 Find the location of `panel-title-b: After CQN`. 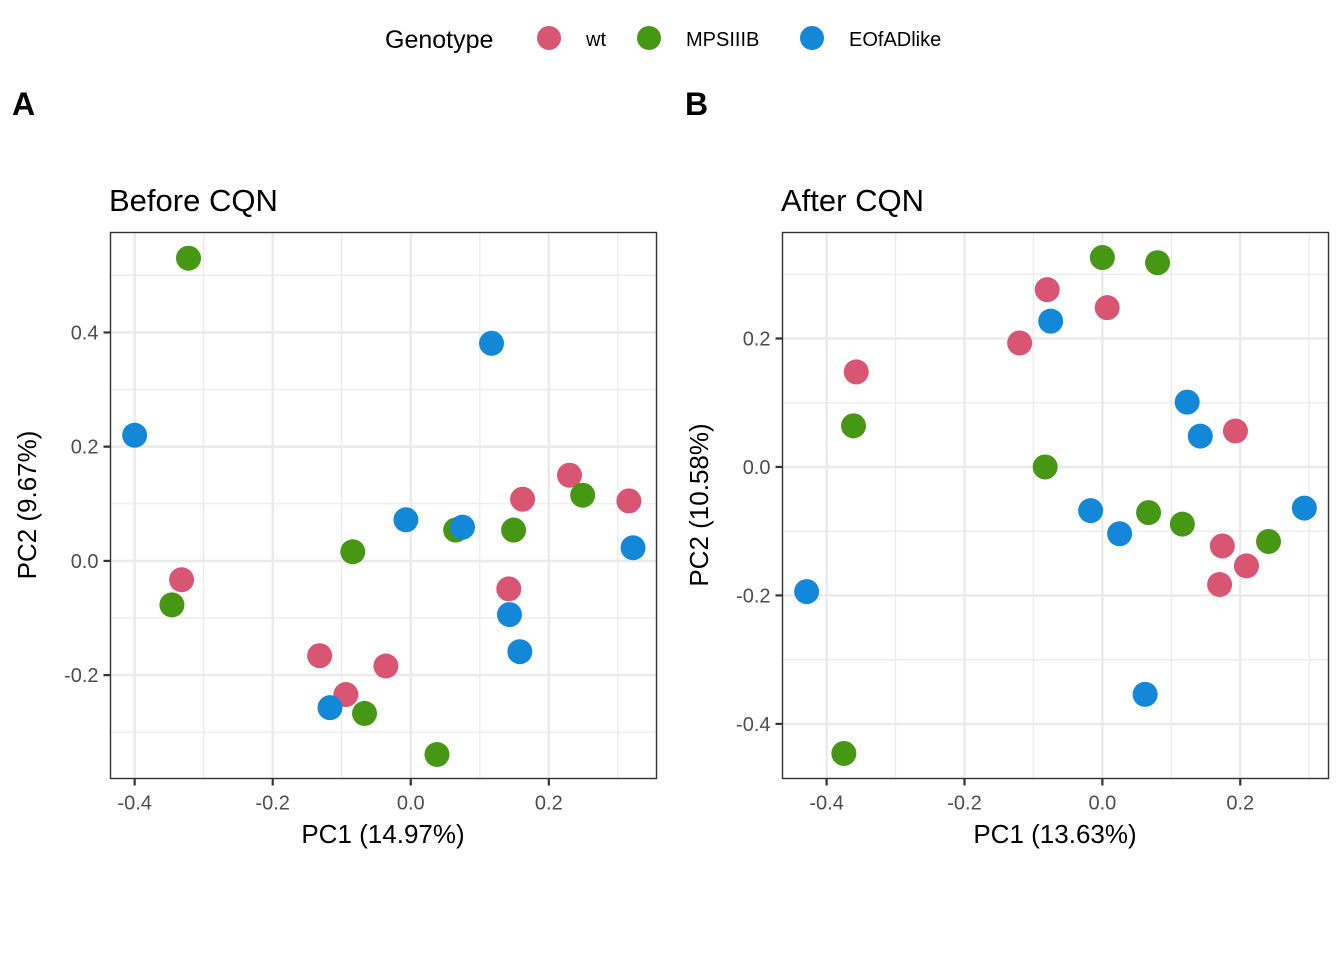

panel-title-b: After CQN is located at coordinates (852, 200).